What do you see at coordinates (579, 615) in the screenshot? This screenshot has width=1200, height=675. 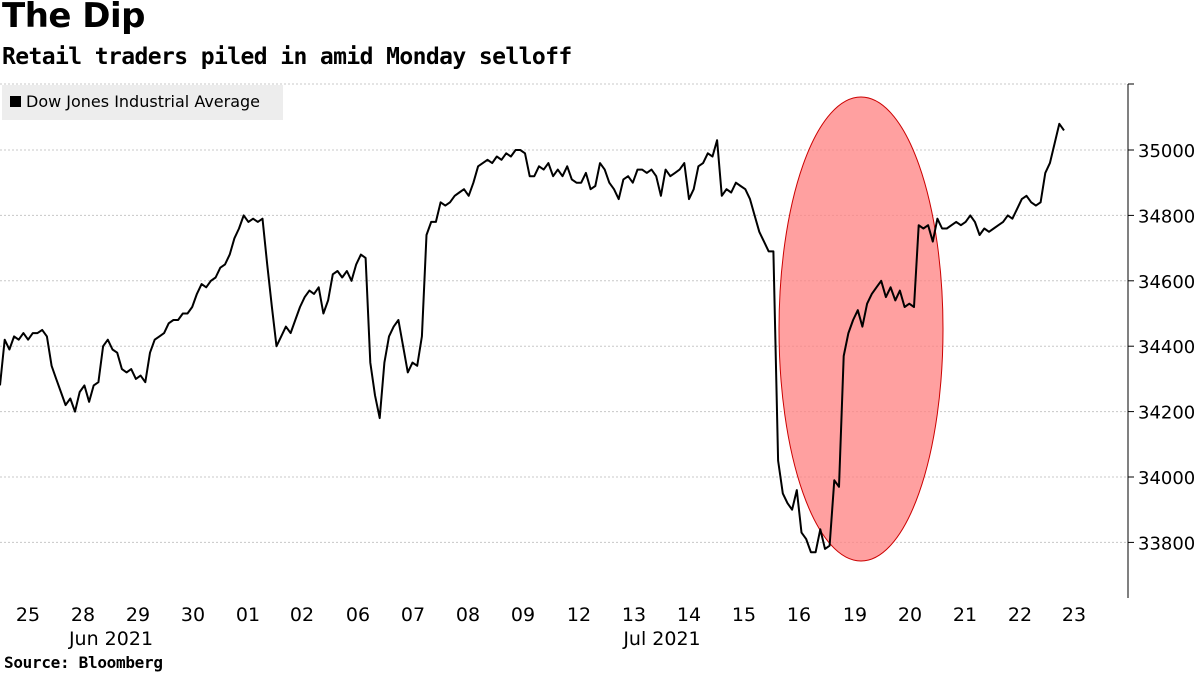 I see `x-tick-label: 12` at bounding box center [579, 615].